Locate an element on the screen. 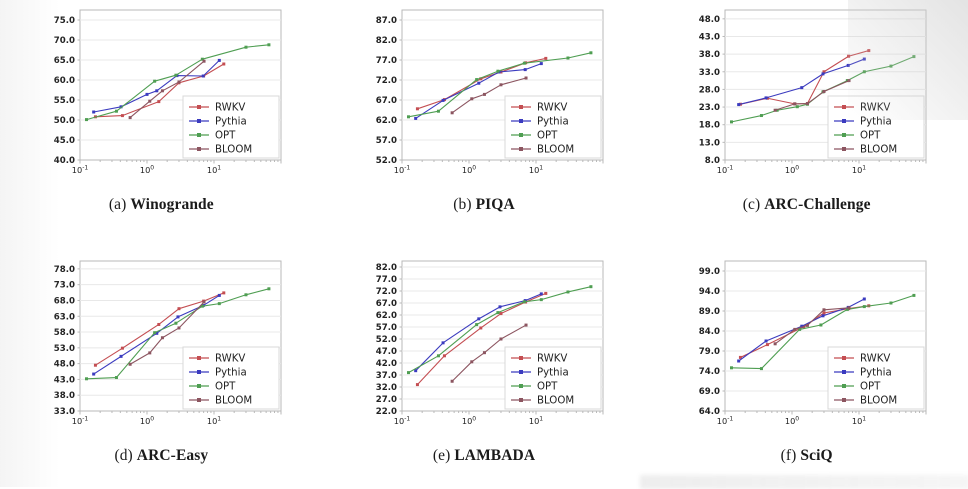 This screenshot has height=489, width=968. panel-caption-c: (c) ARC-Challenge is located at coordinates (807, 205).